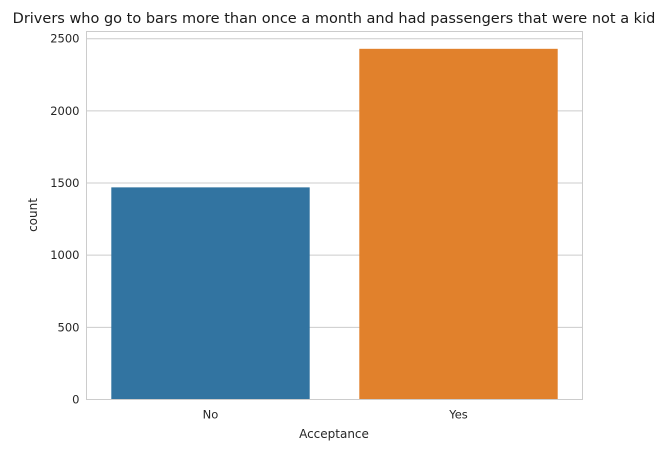 This screenshot has width=668, height=449. What do you see at coordinates (64, 111) in the screenshot?
I see `y-tick-label: 2000` at bounding box center [64, 111].